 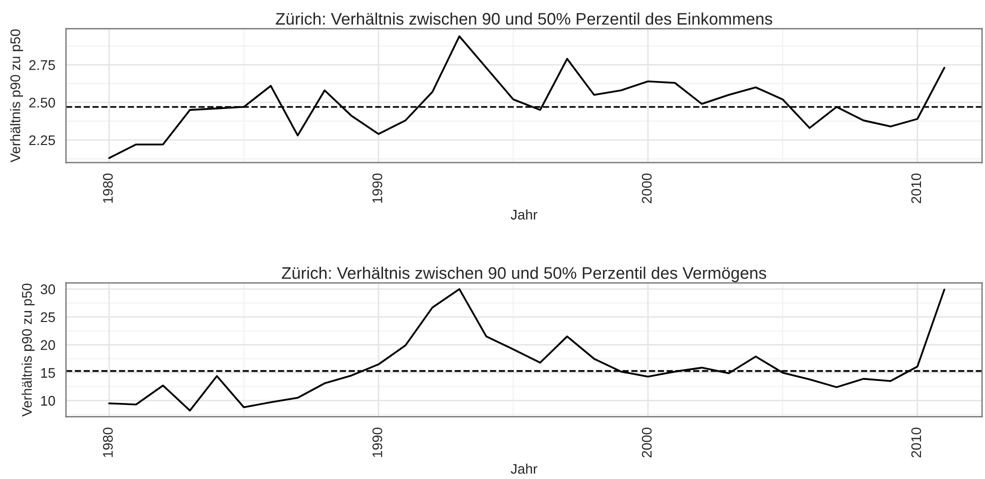 I want to click on y-tick-label: 25, so click(x=47, y=317).